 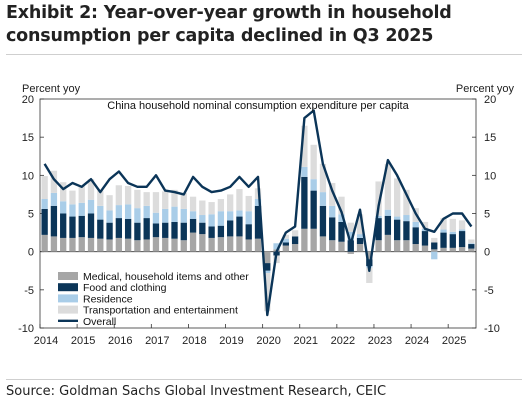 I want to click on legend-swatch-medical, so click(x=68, y=276).